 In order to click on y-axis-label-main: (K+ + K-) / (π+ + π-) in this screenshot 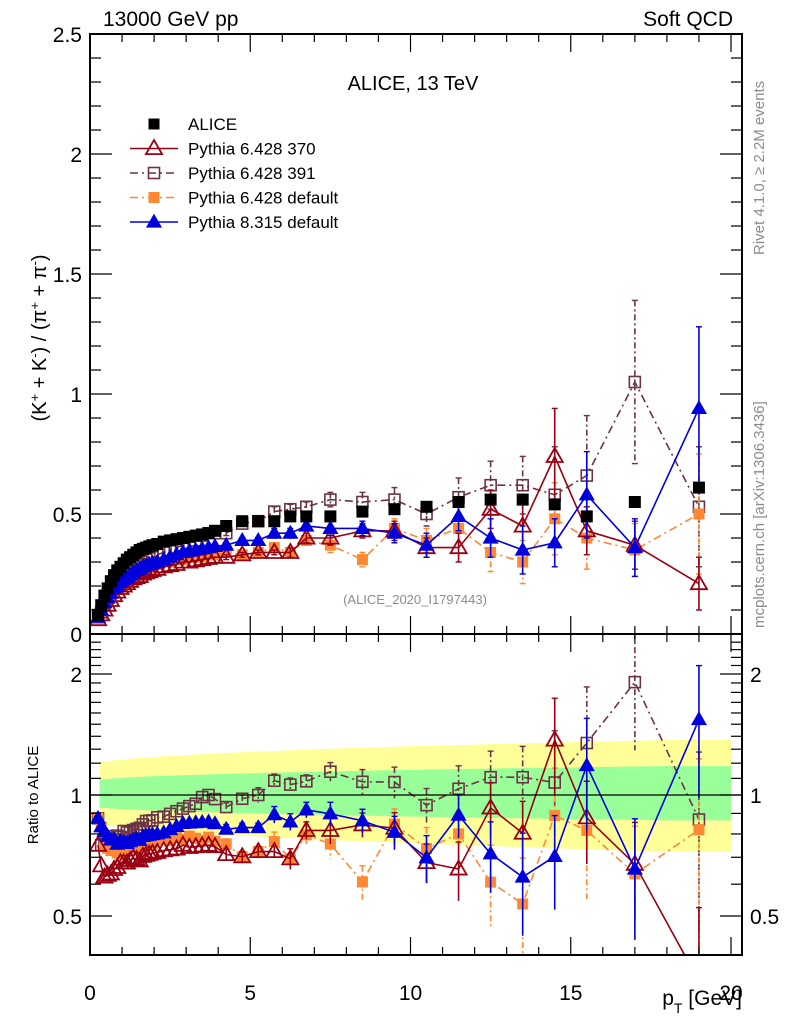, I will do `click(39, 337)`.